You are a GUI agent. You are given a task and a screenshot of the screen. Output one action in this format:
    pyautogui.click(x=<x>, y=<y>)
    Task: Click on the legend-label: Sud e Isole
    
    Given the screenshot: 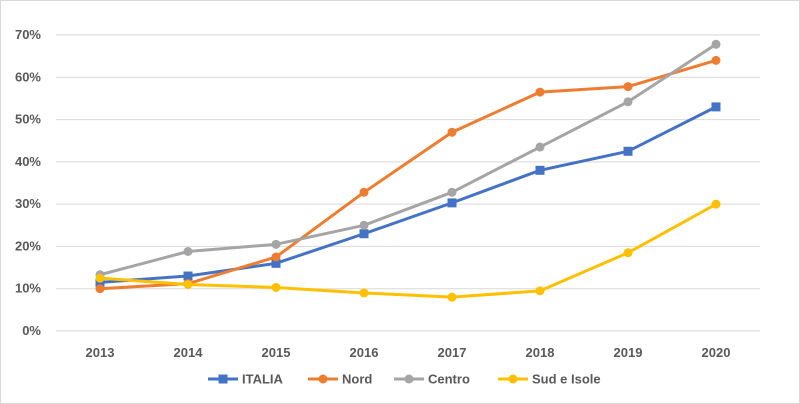 What is the action you would take?
    pyautogui.click(x=566, y=379)
    